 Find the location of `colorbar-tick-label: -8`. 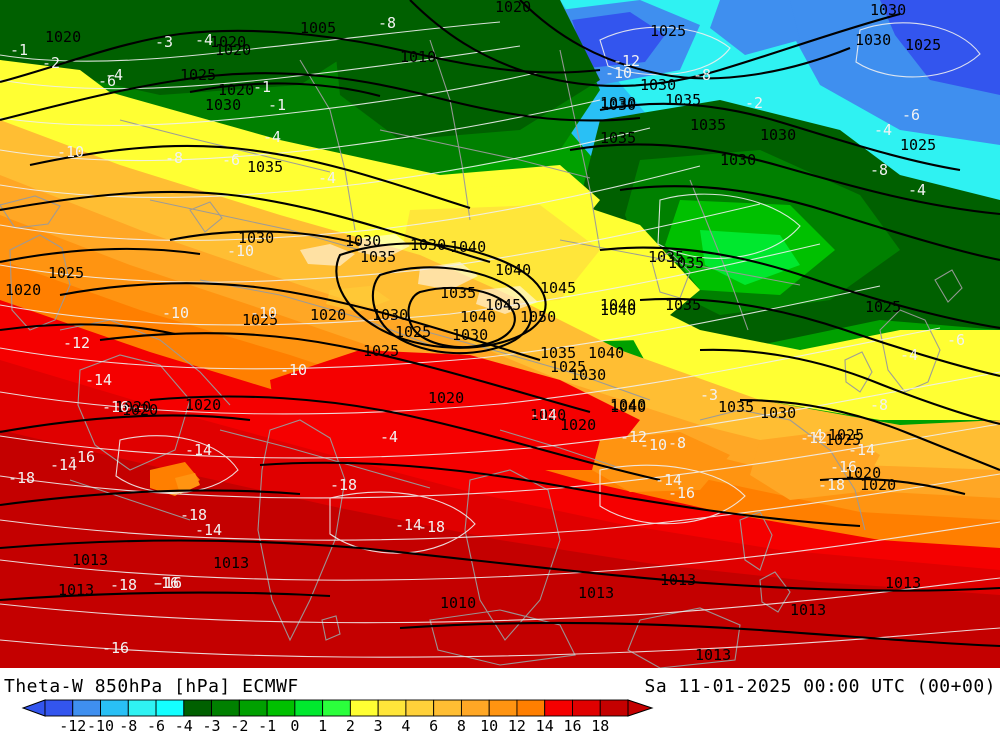

colorbar-tick-label: -8 is located at coordinates (128, 725).